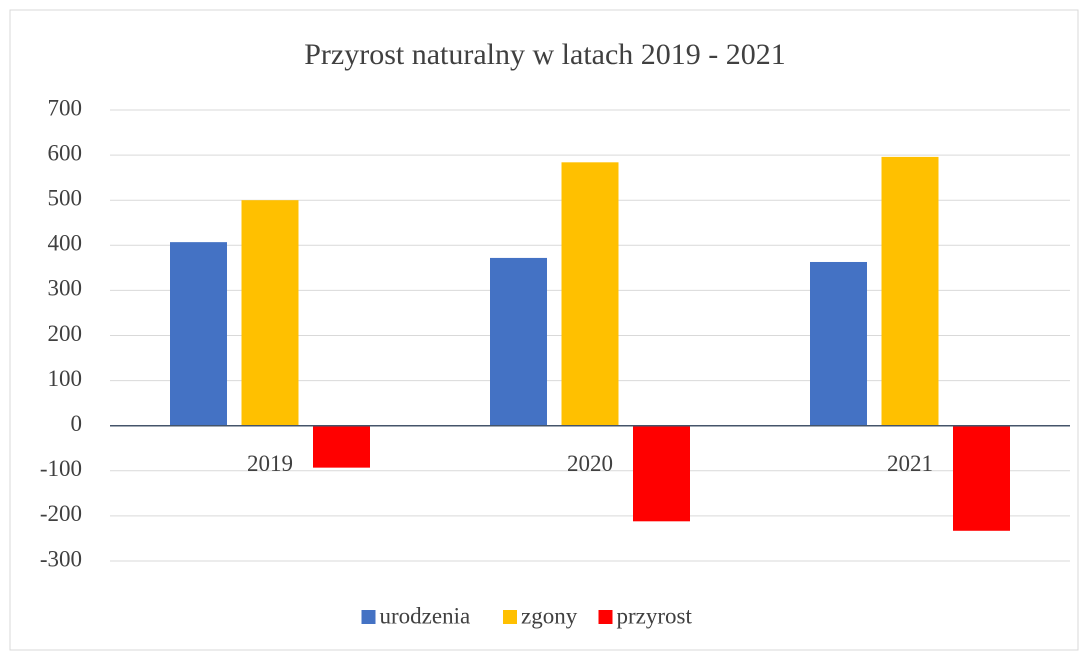 This screenshot has width=1089, height=658. Describe the element at coordinates (65, 152) in the screenshot. I see `y-tick-label: 600` at that location.